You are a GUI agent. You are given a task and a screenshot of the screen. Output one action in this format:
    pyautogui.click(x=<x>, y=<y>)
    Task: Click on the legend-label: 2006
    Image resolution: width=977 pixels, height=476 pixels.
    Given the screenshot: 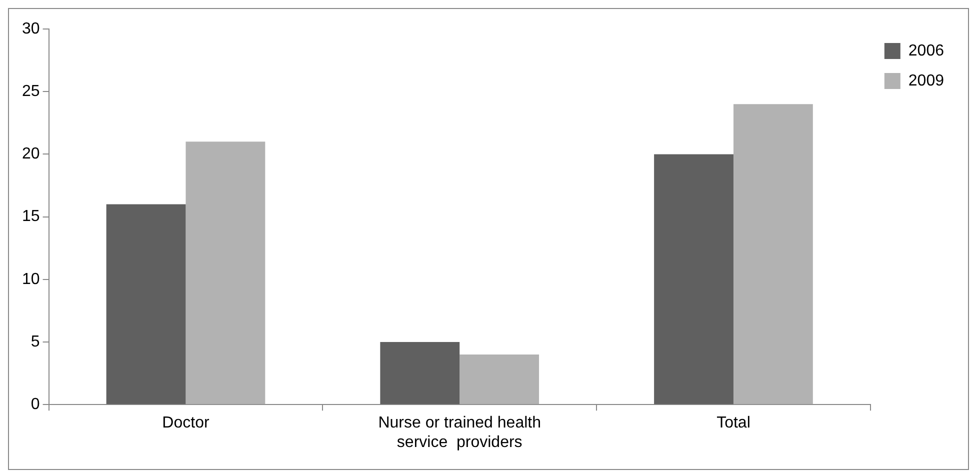 What is the action you would take?
    pyautogui.click(x=926, y=51)
    